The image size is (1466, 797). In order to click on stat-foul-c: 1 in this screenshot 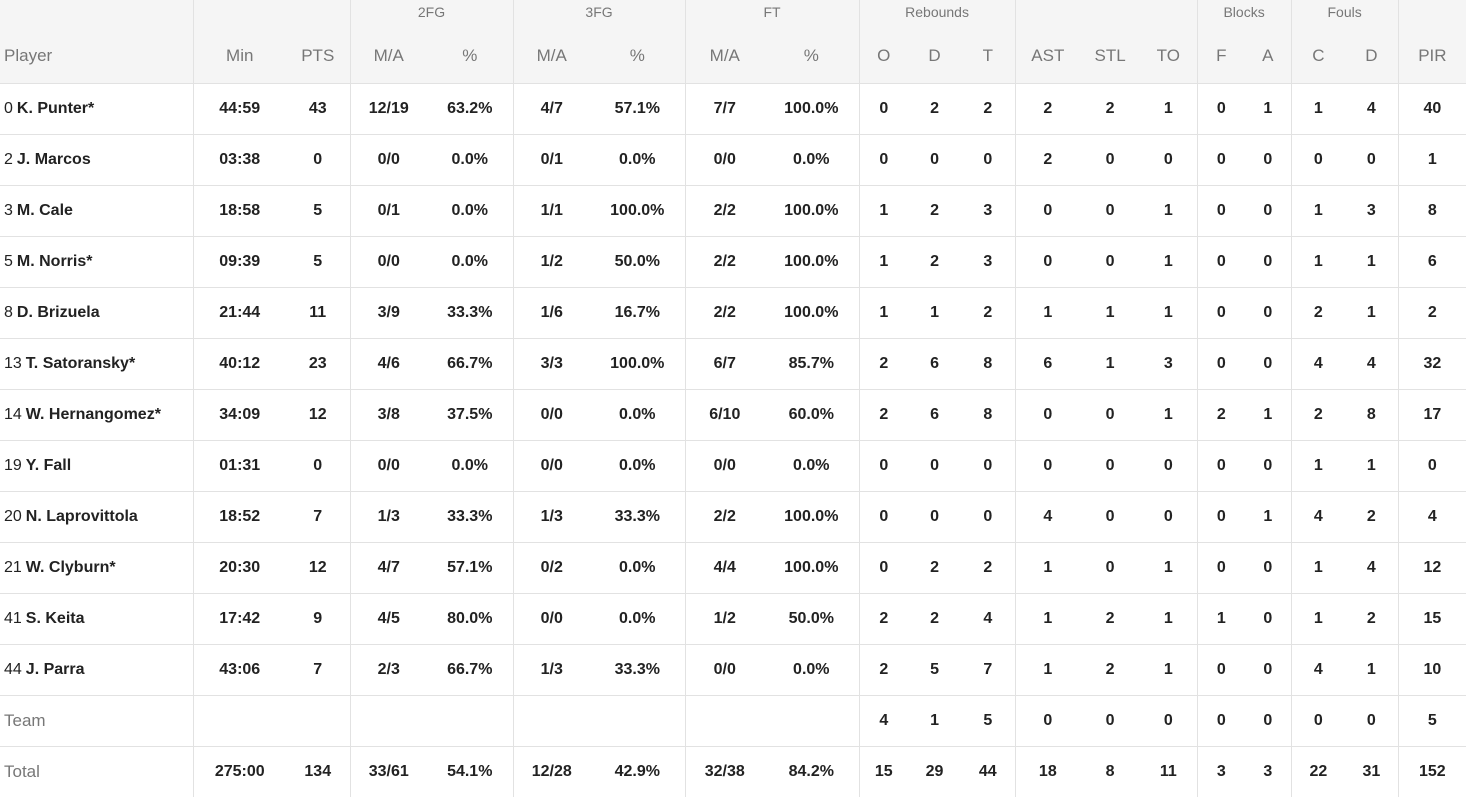, I will do `click(1318, 262)`.